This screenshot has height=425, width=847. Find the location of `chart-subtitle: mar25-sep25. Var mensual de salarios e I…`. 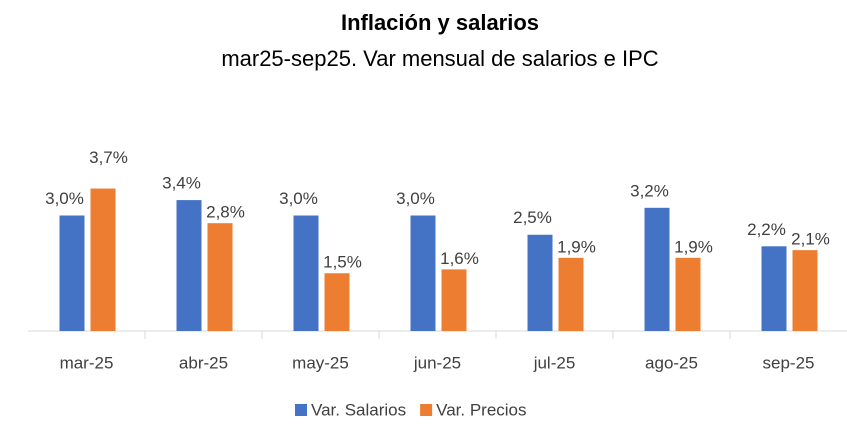

chart-subtitle: mar25-sep25. Var mensual de salarios e I… is located at coordinates (439, 58).